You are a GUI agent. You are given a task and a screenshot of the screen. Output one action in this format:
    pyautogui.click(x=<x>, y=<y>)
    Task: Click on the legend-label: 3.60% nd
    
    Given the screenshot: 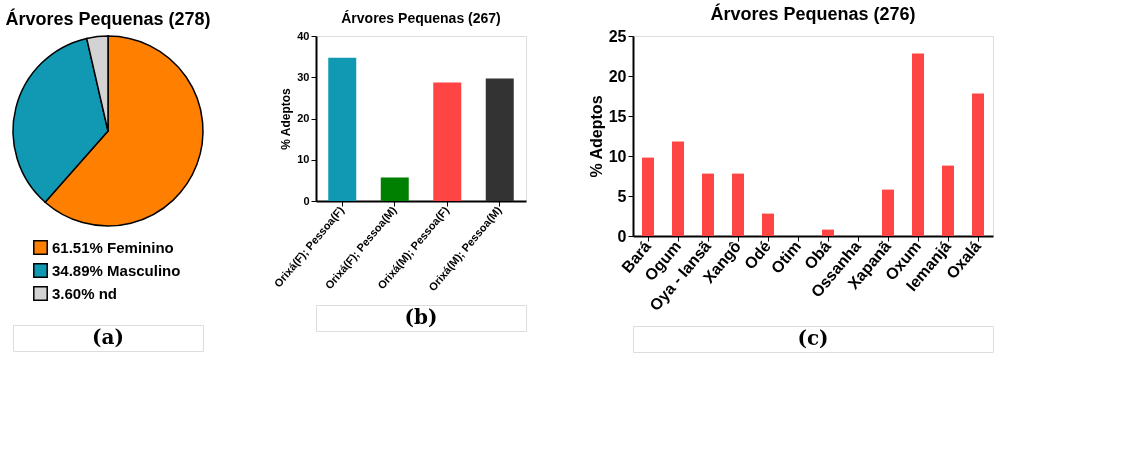 What is the action you would take?
    pyautogui.click(x=85, y=293)
    